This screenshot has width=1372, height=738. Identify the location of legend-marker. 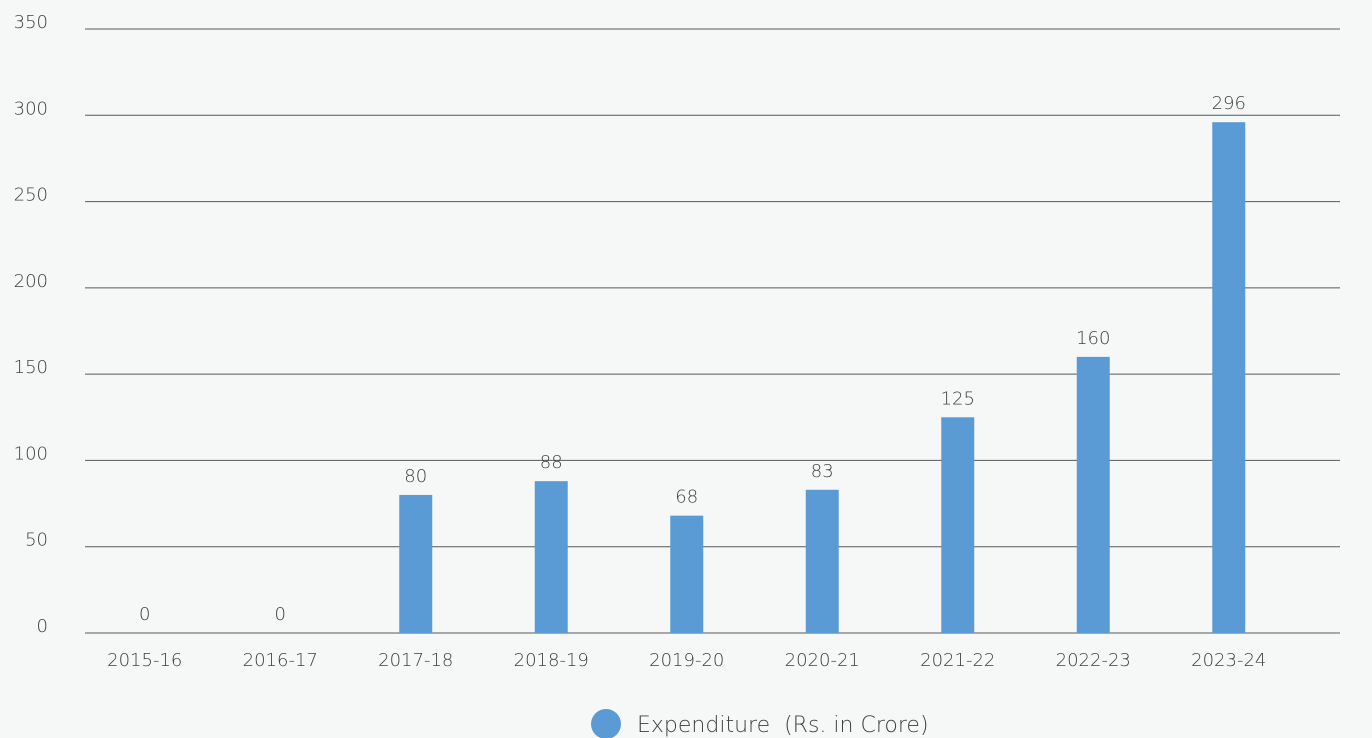
(606, 723).